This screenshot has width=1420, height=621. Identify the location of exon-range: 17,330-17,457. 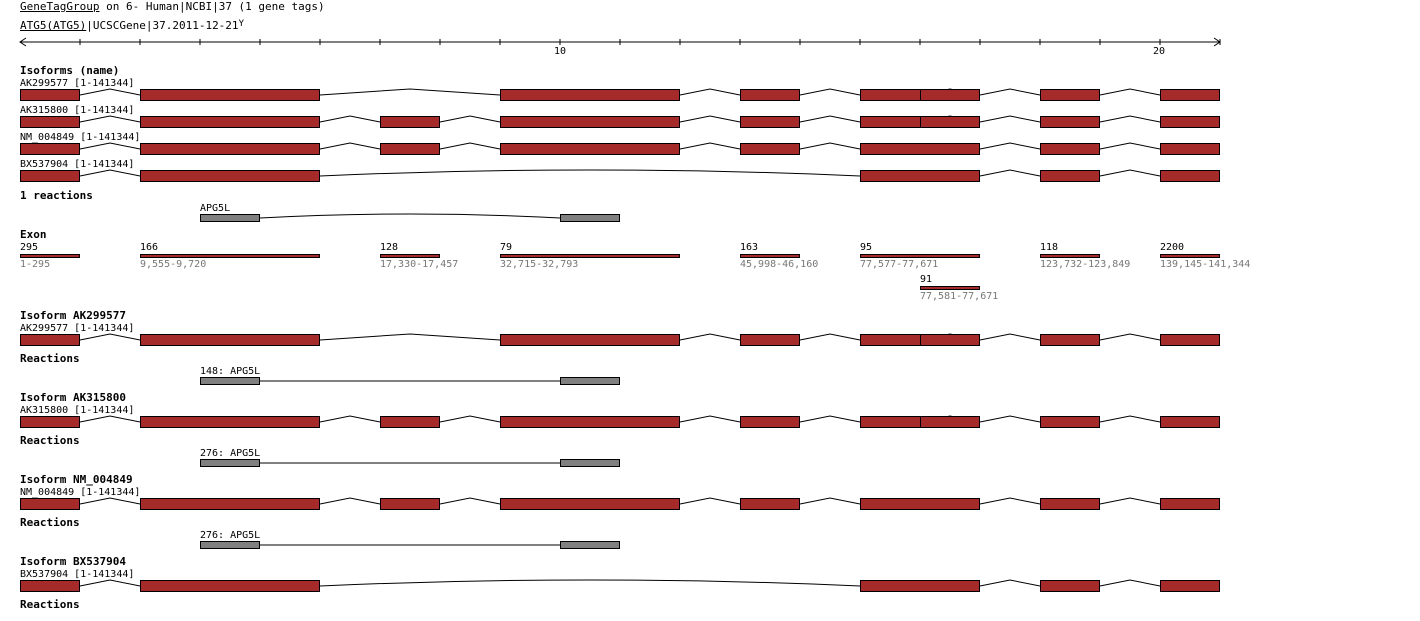
(419, 264).